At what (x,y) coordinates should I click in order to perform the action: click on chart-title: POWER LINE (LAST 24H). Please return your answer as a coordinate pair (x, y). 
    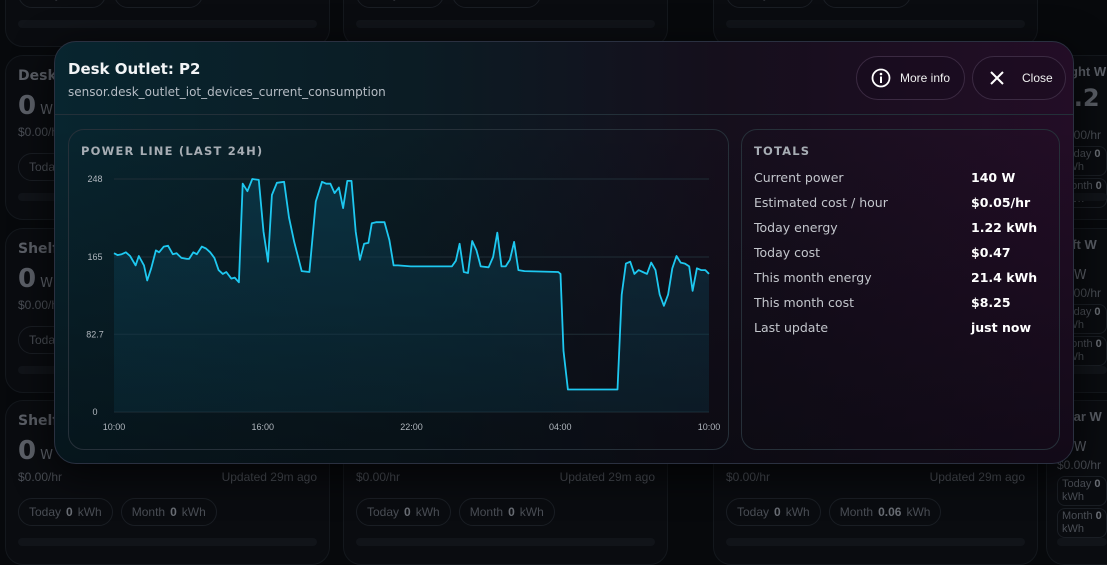
    Looking at the image, I should click on (172, 151).